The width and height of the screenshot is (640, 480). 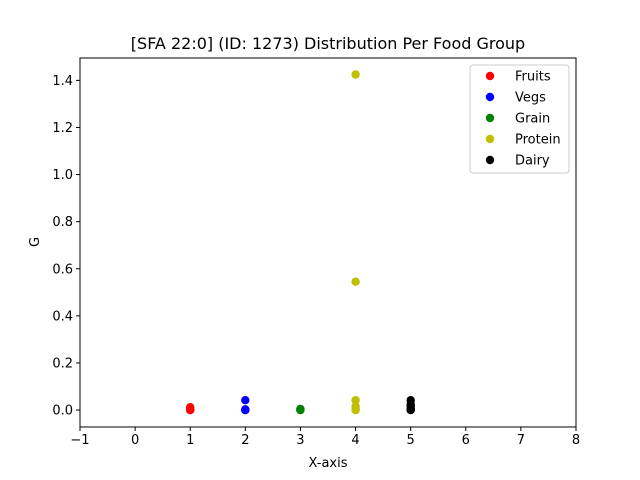 What do you see at coordinates (355, 440) in the screenshot?
I see `x-tick-label: 4` at bounding box center [355, 440].